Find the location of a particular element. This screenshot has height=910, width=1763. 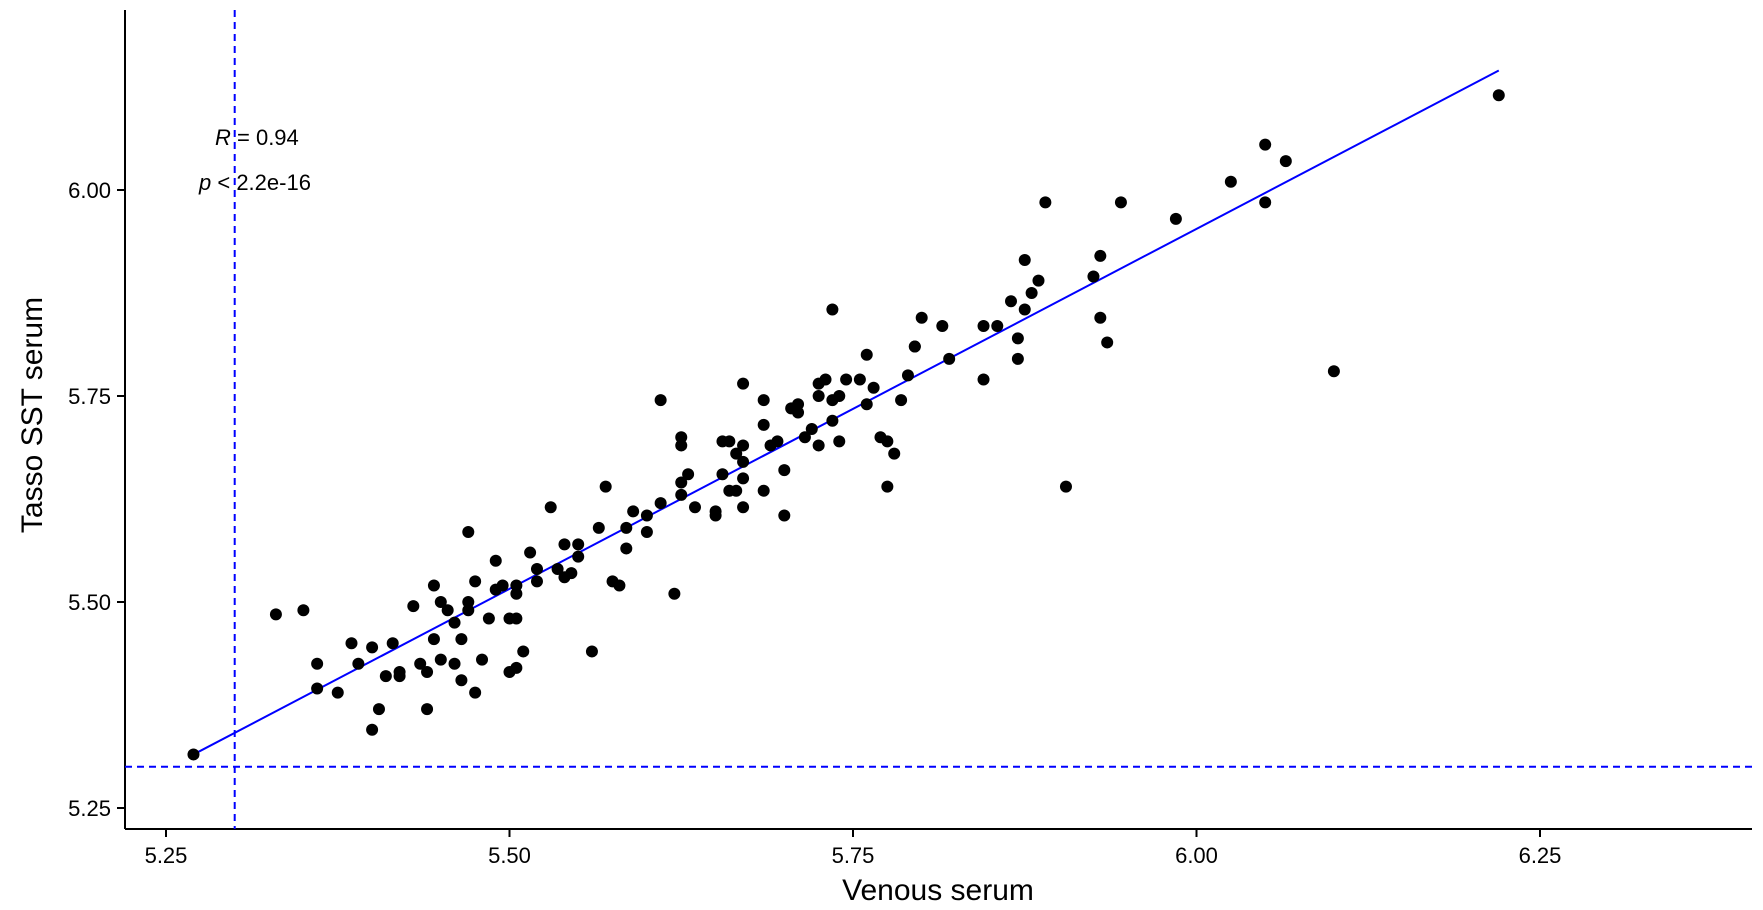

y-tick-label: 5.25 is located at coordinates (89, 808).